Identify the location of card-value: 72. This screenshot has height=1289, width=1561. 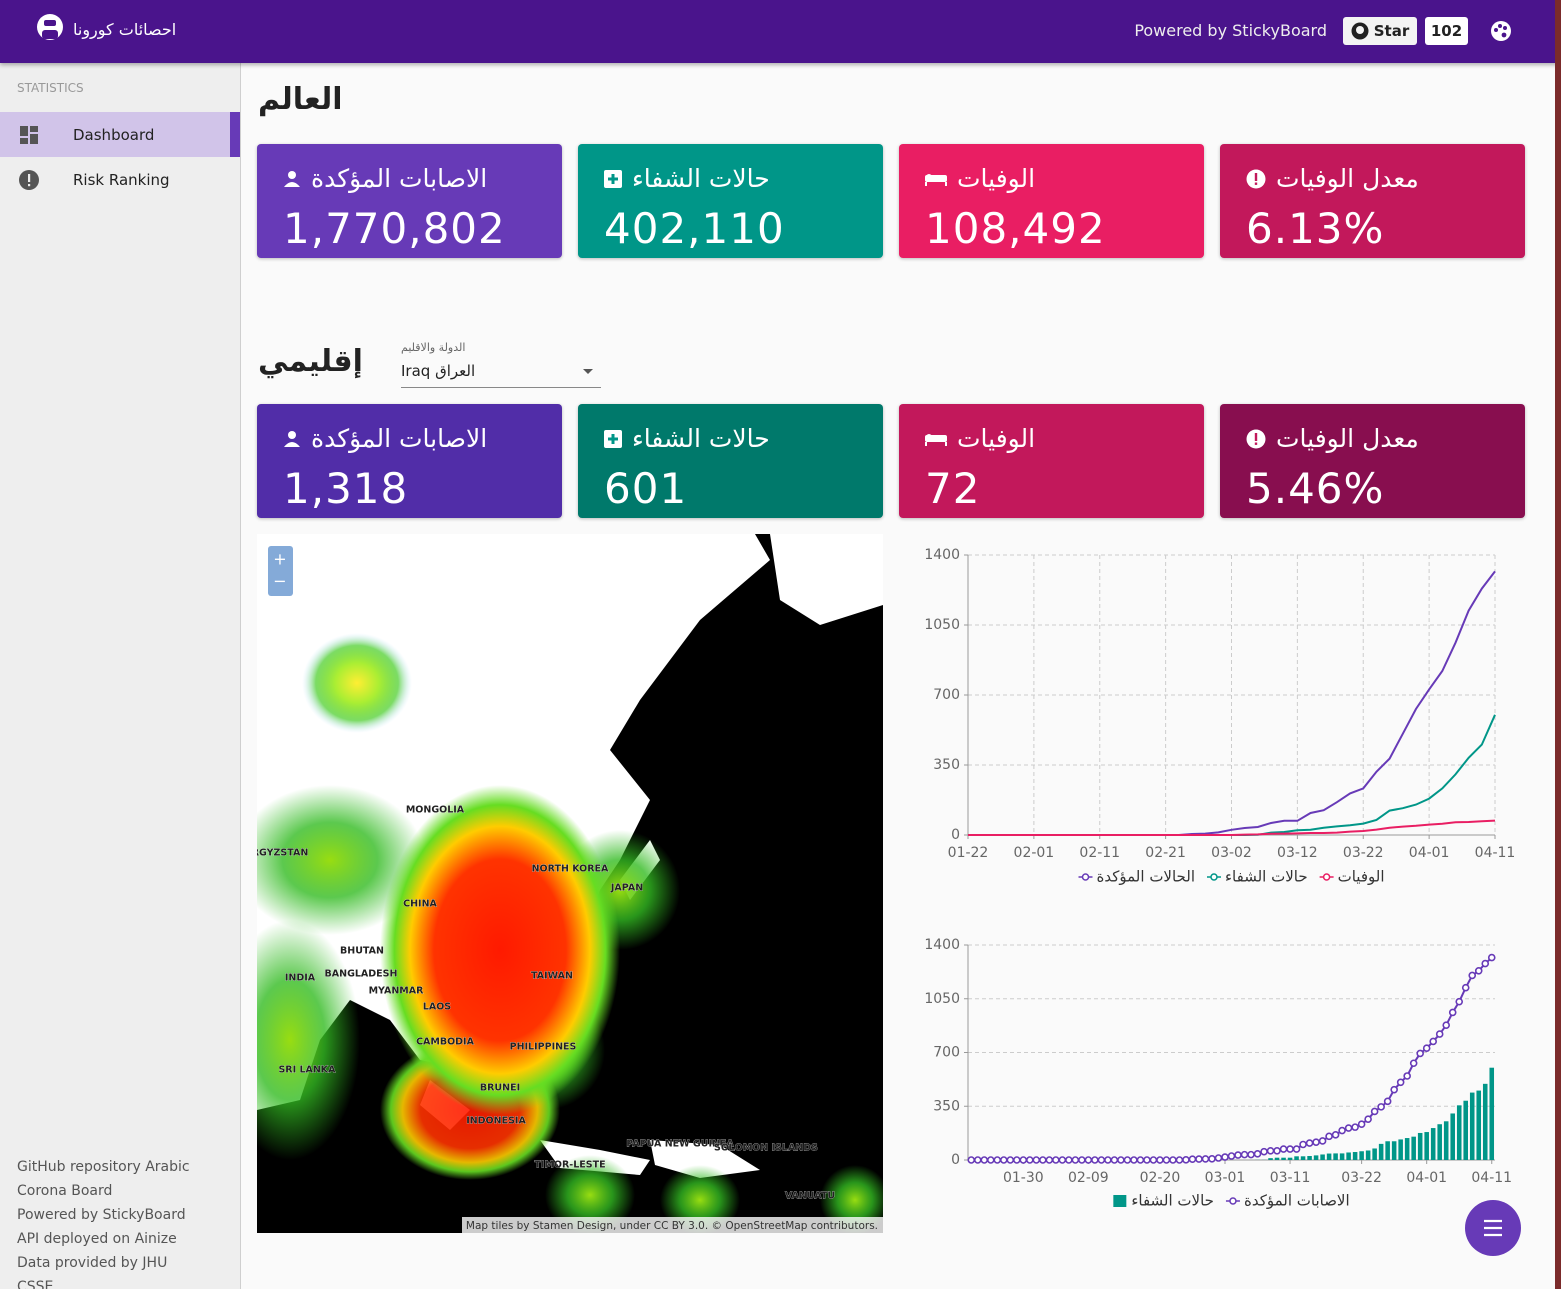
(953, 488).